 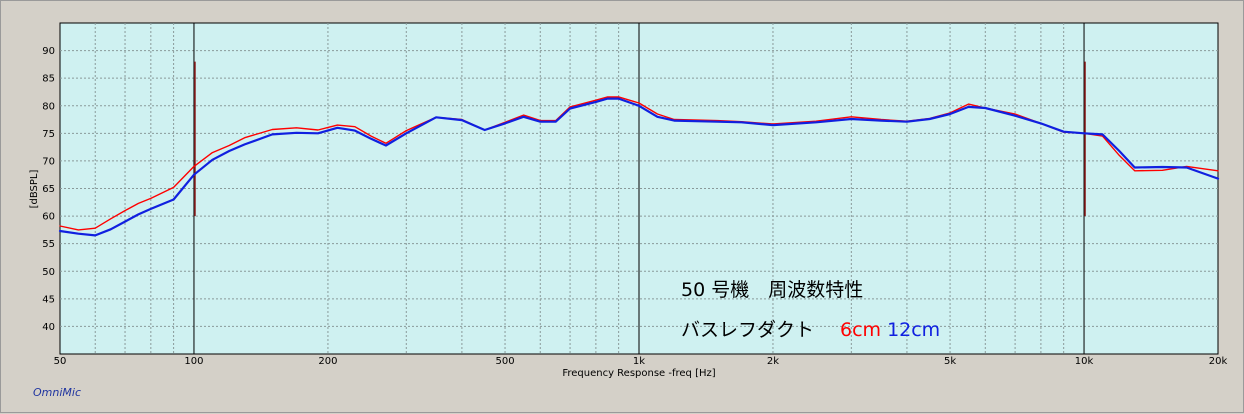 I want to click on y-tick-label: 45, so click(x=48, y=299).